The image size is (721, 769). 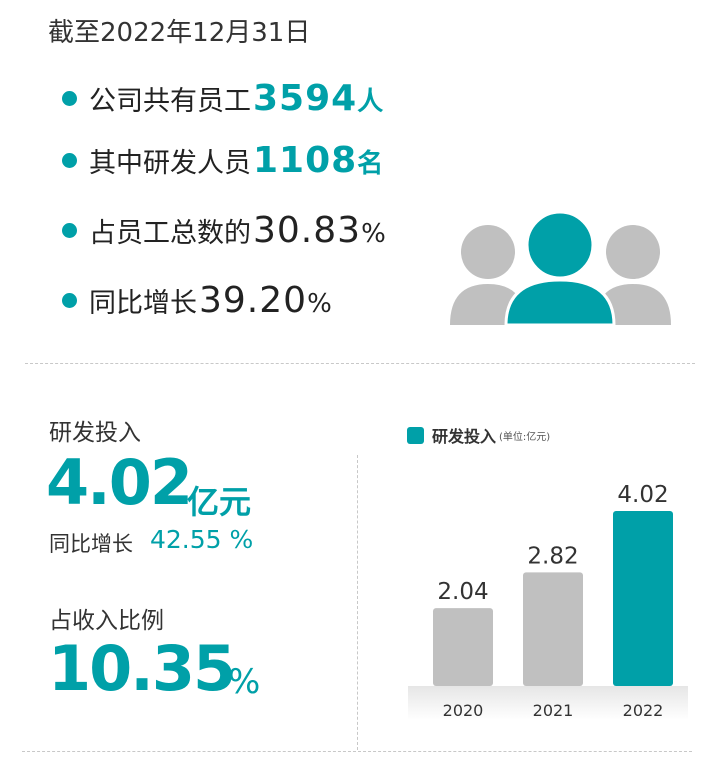 What do you see at coordinates (305, 160) in the screenshot?
I see `bullet-value: 1108` at bounding box center [305, 160].